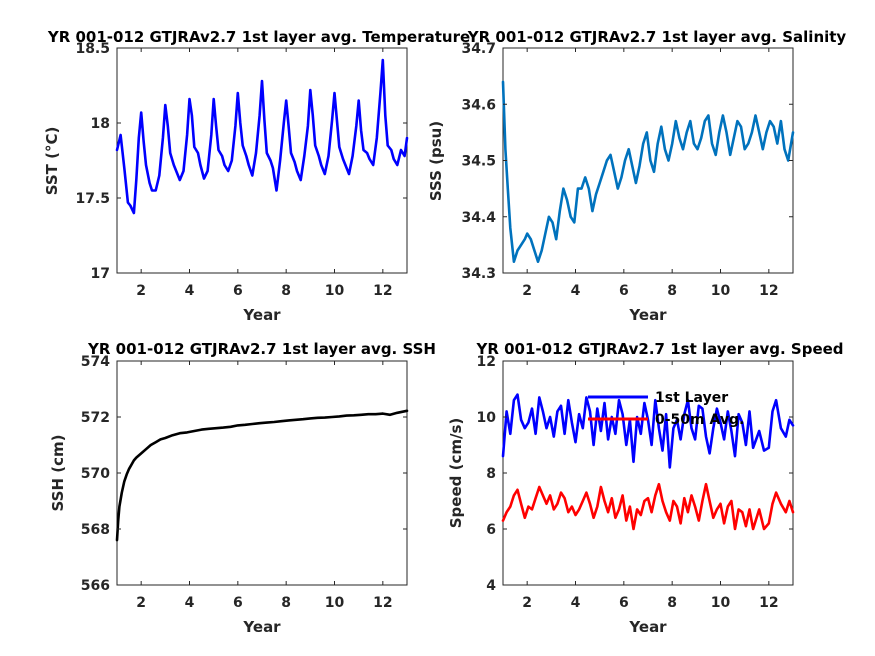  I want to click on speed-ytick-label-1: 6, so click(491, 530).